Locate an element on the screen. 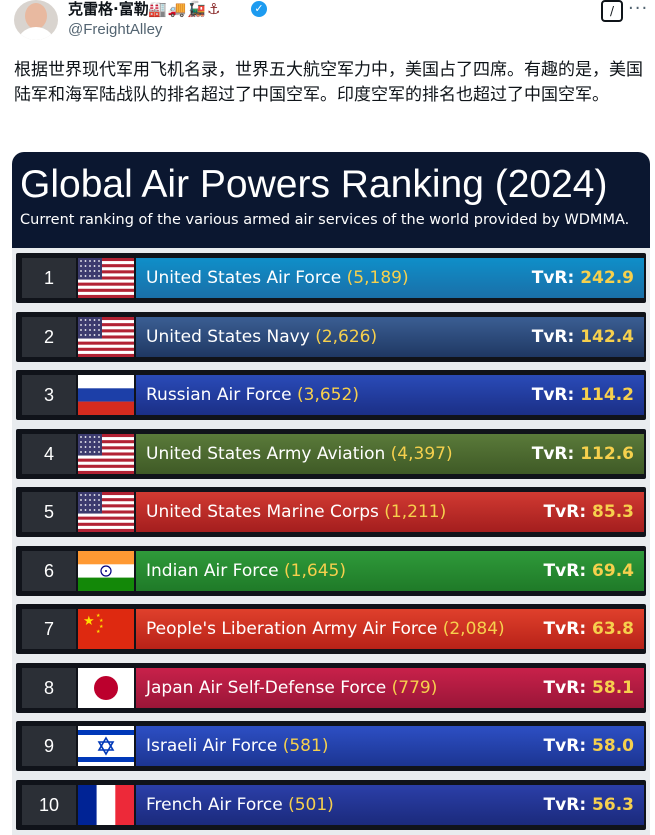  tvr-value: 242.9 is located at coordinates (607, 278).